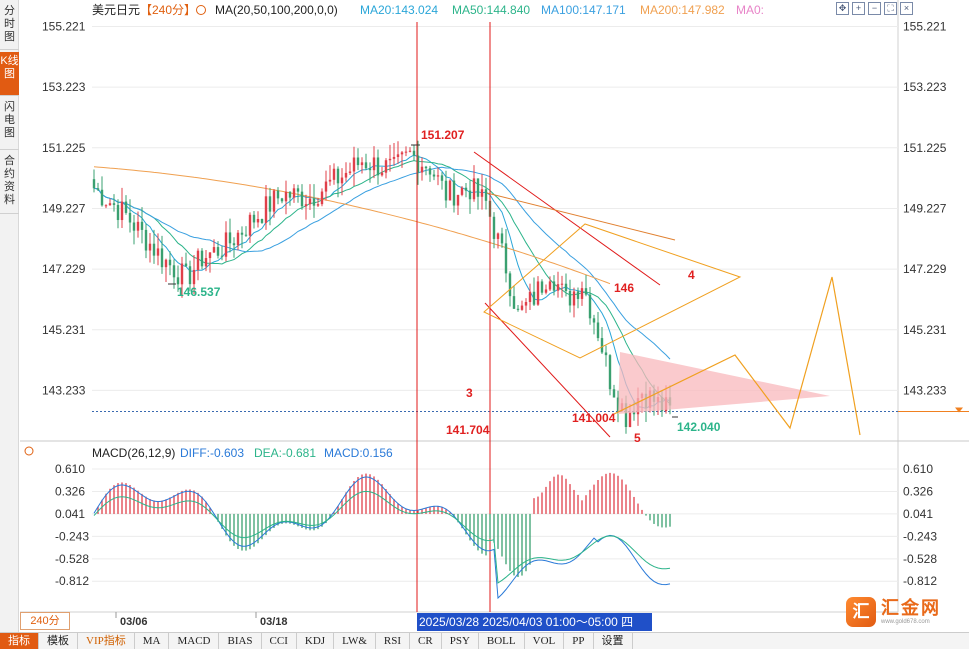 The image size is (969, 649). Describe the element at coordinates (925, 390) in the screenshot. I see `price-tick-right: 143.233` at that location.